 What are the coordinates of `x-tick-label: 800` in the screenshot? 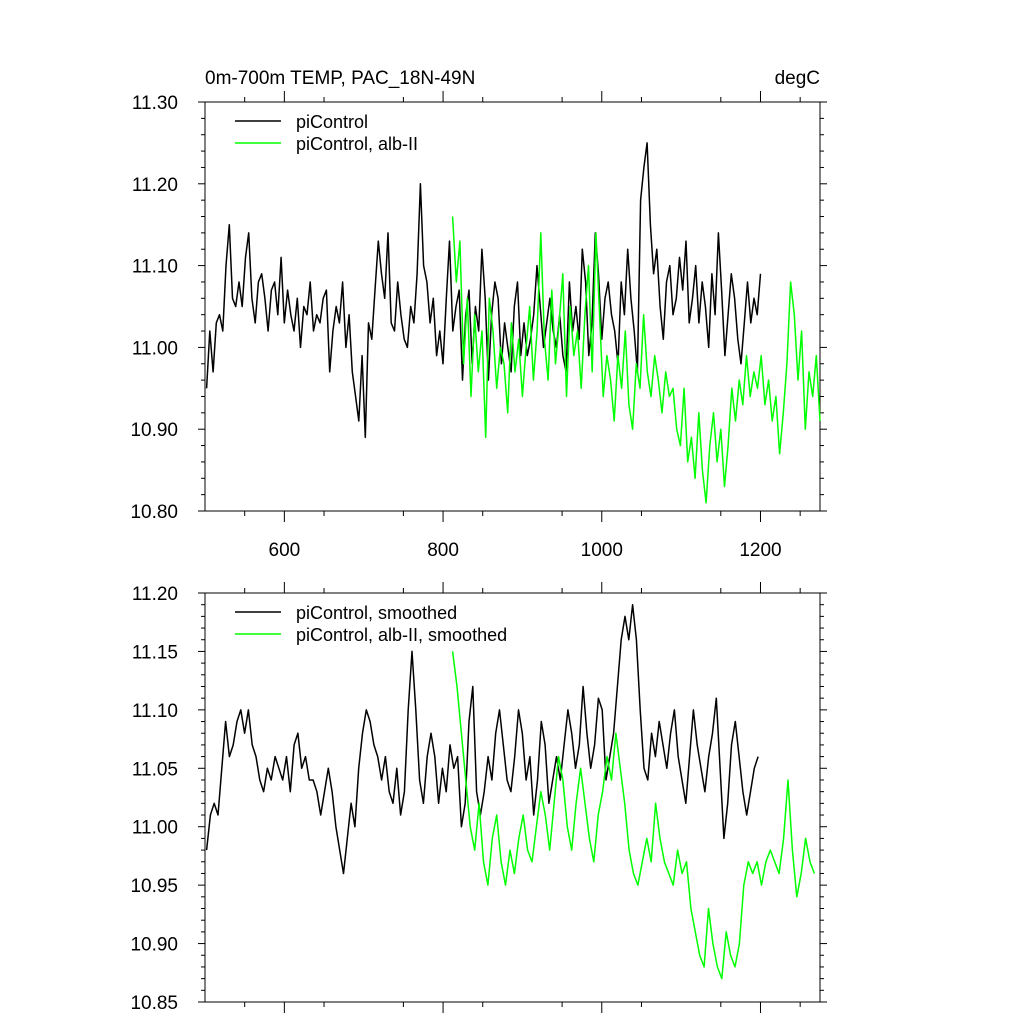 It's located at (443, 550).